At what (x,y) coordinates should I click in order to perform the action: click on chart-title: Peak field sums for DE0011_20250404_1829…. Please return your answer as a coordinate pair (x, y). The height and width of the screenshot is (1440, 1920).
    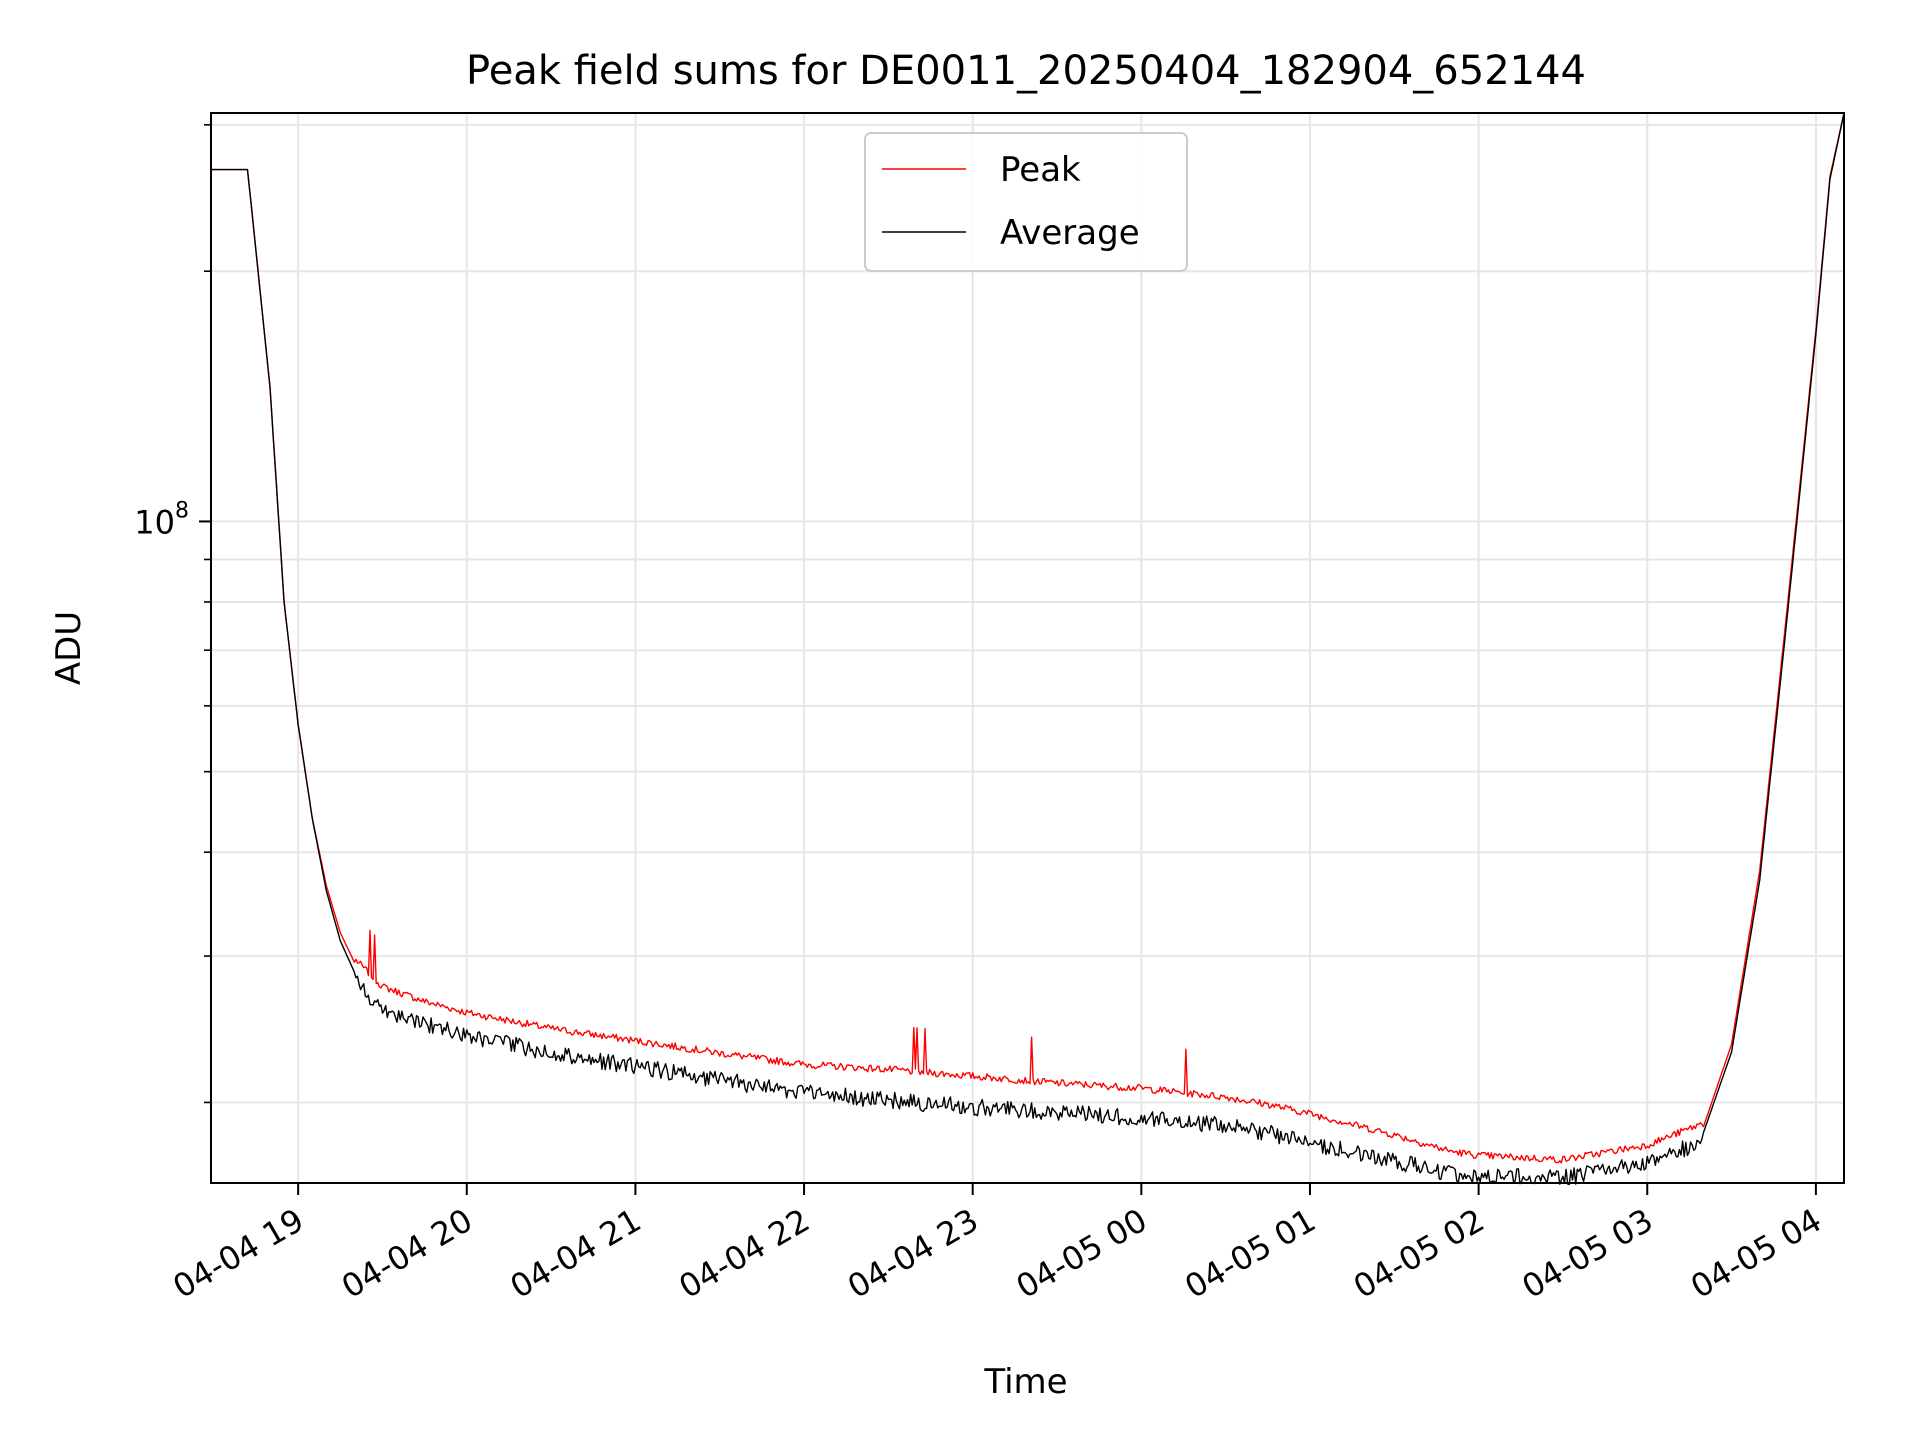
    Looking at the image, I should click on (1026, 71).